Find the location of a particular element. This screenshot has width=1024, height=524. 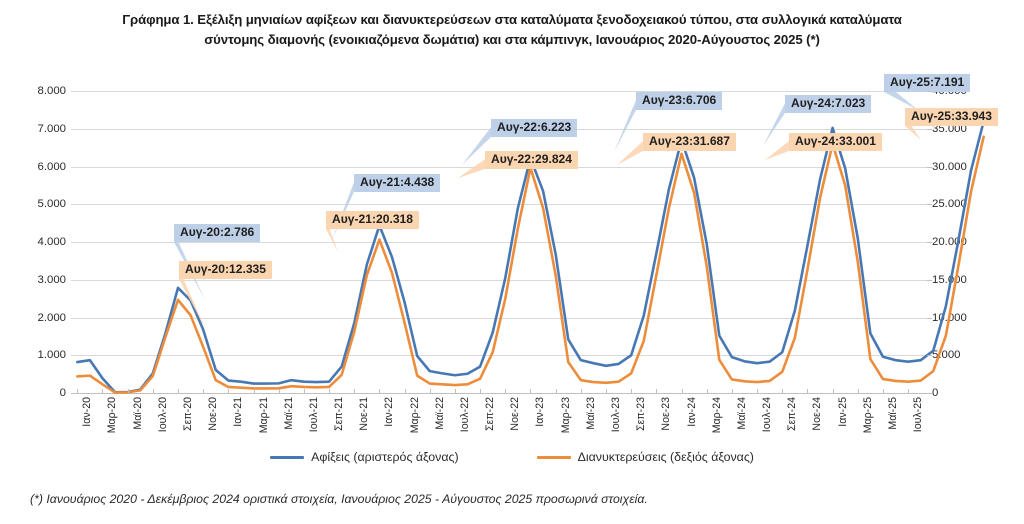

y-axis-right-tick: 25.000 is located at coordinates (949, 204).